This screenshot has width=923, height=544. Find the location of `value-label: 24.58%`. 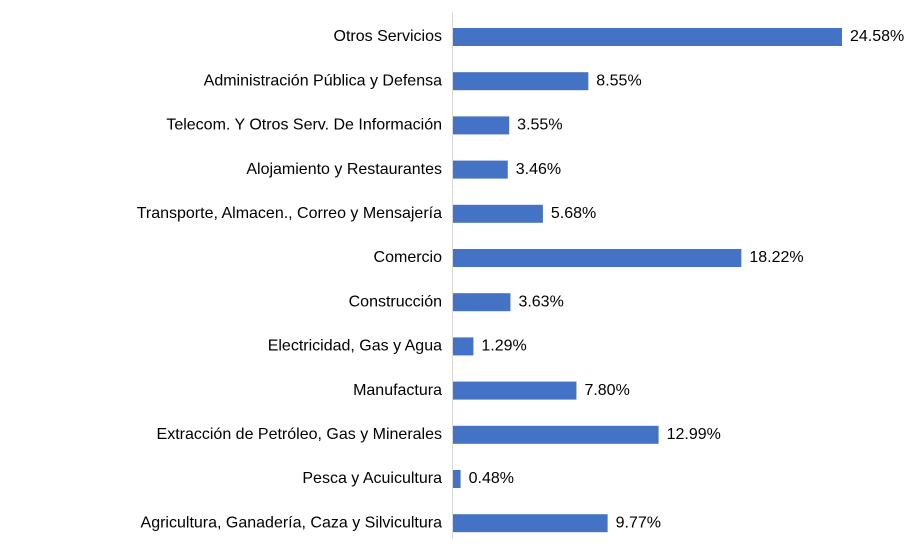

value-label: 24.58% is located at coordinates (877, 36).